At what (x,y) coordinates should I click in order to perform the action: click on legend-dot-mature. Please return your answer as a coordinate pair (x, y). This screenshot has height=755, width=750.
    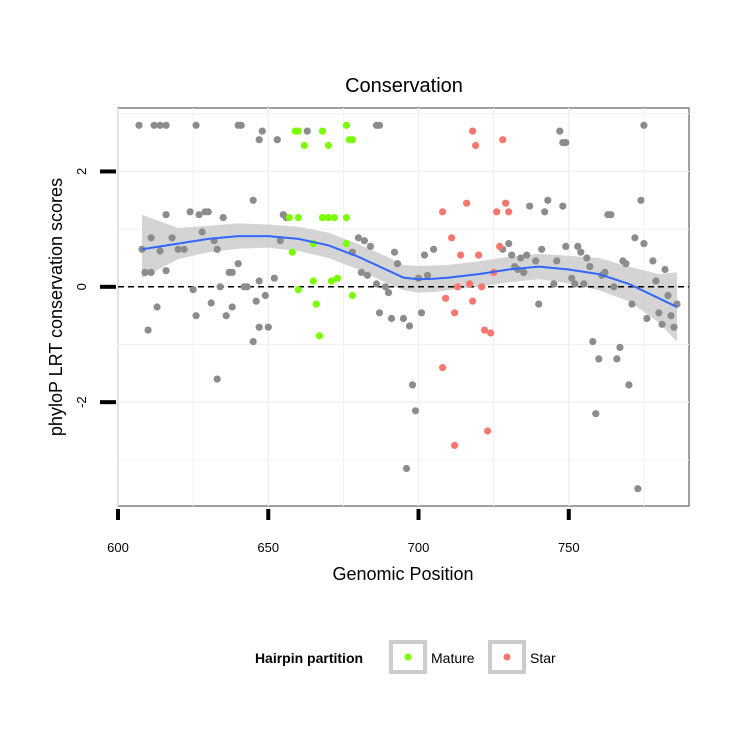
    Looking at the image, I should click on (408, 657).